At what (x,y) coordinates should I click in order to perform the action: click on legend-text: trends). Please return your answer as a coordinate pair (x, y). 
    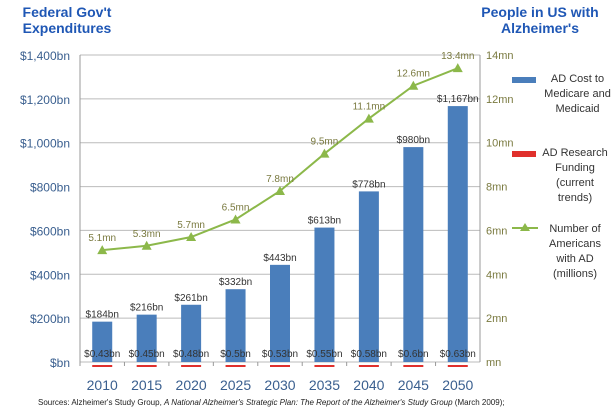
    Looking at the image, I should click on (575, 198).